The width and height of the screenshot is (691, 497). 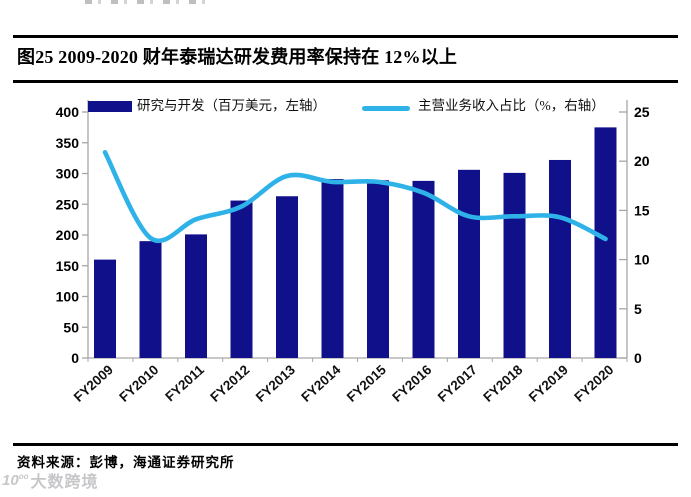 What do you see at coordinates (68, 204) in the screenshot?
I see `left-axis-tick-label: 250` at bounding box center [68, 204].